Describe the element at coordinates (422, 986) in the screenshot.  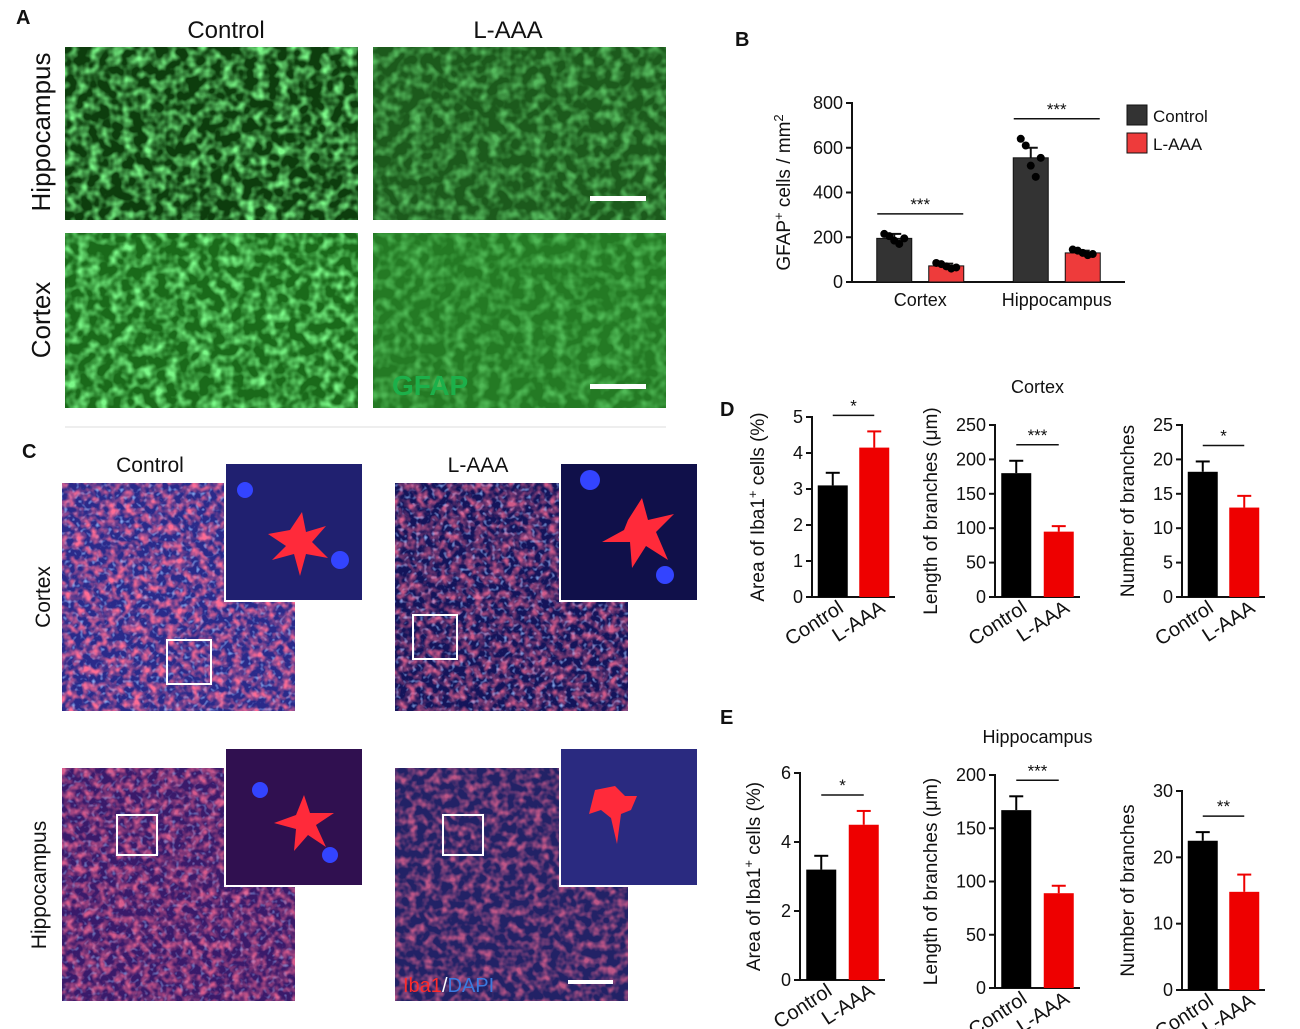
I see `stain-iba1: Iba1` at that location.